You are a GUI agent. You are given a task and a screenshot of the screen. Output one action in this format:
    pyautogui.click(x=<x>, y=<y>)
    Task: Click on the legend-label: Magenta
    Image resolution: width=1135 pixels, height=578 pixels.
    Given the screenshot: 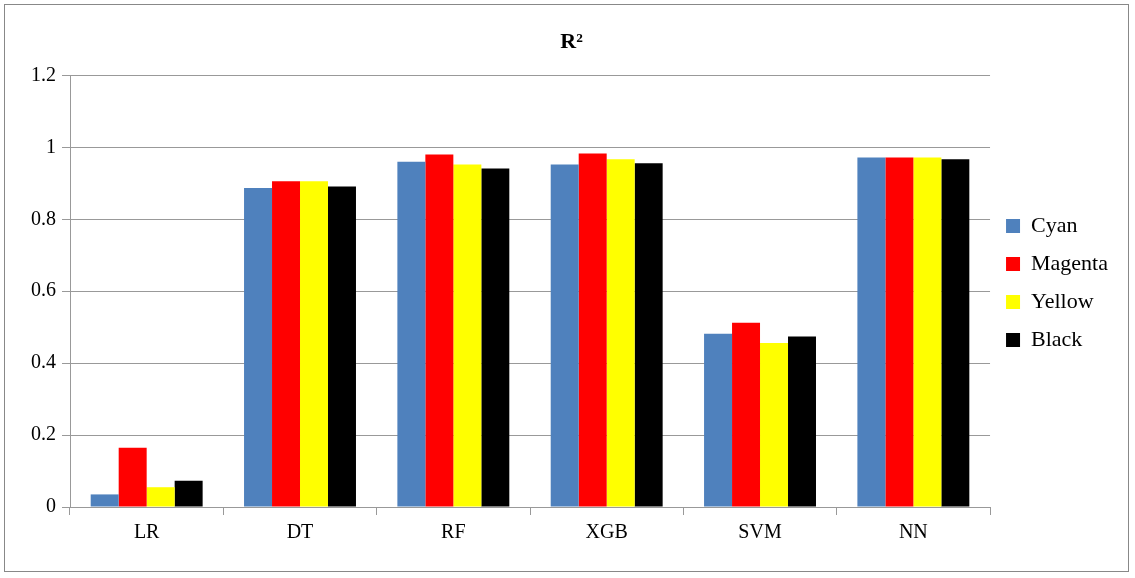 What is the action you would take?
    pyautogui.click(x=1070, y=262)
    